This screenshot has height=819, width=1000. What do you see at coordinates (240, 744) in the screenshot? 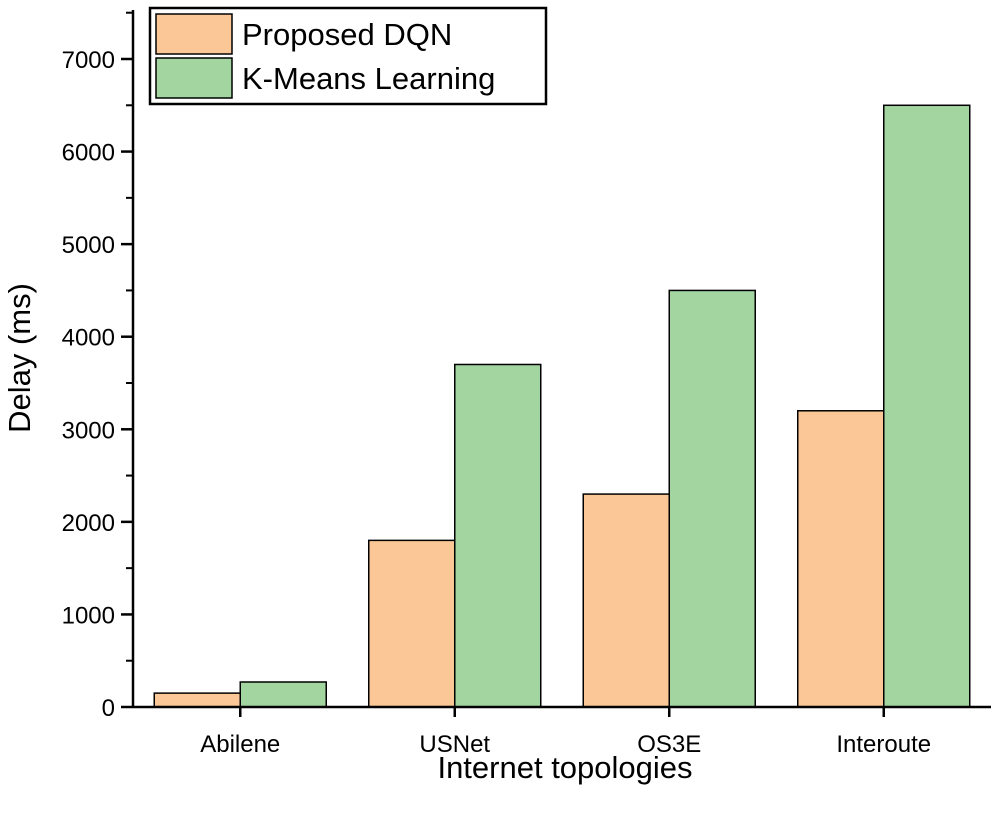
I see `x-tick-label: Abilene` at bounding box center [240, 744].